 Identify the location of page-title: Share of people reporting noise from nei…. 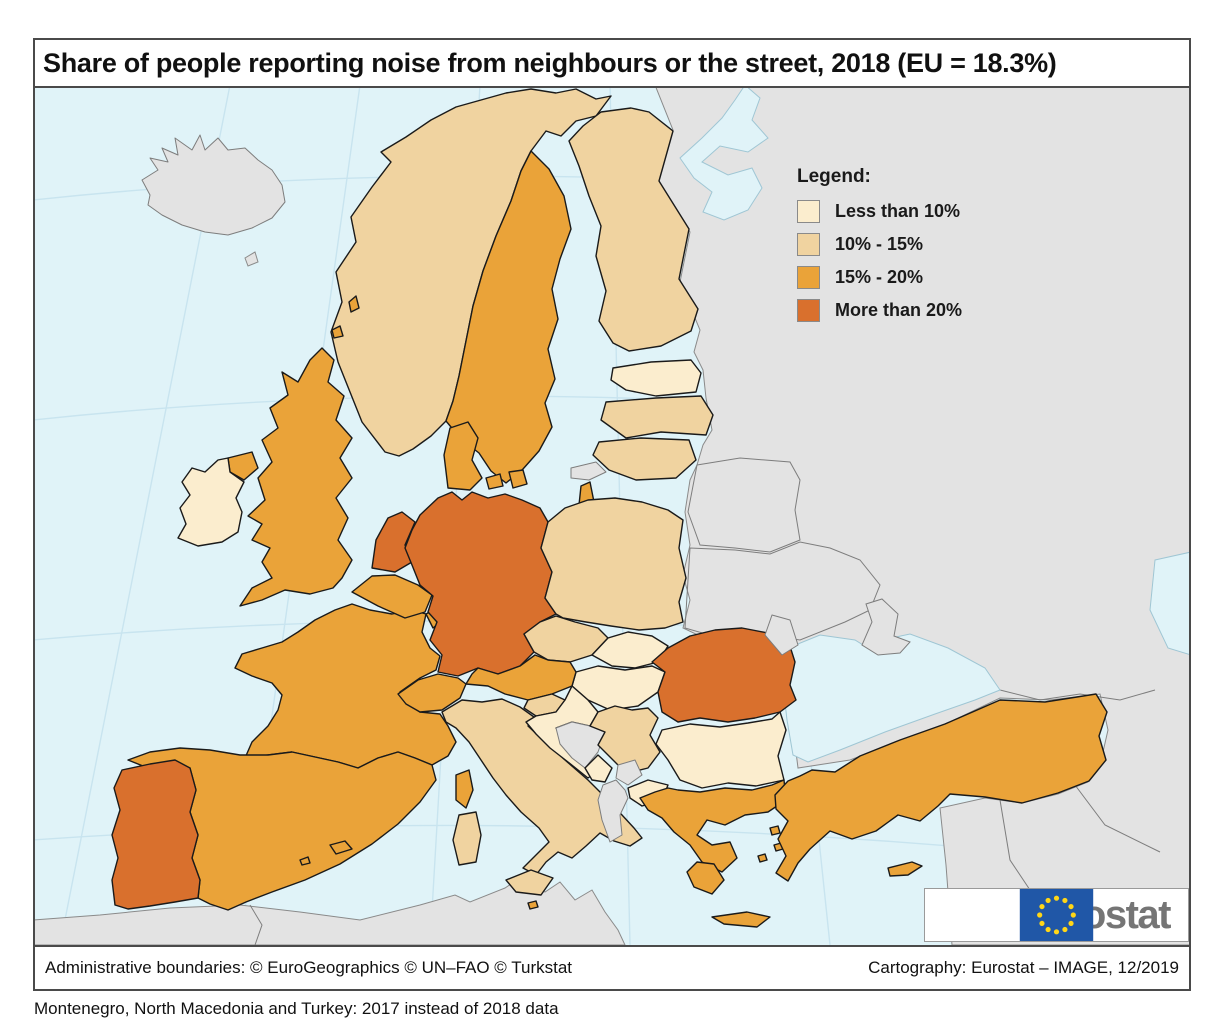
(550, 62).